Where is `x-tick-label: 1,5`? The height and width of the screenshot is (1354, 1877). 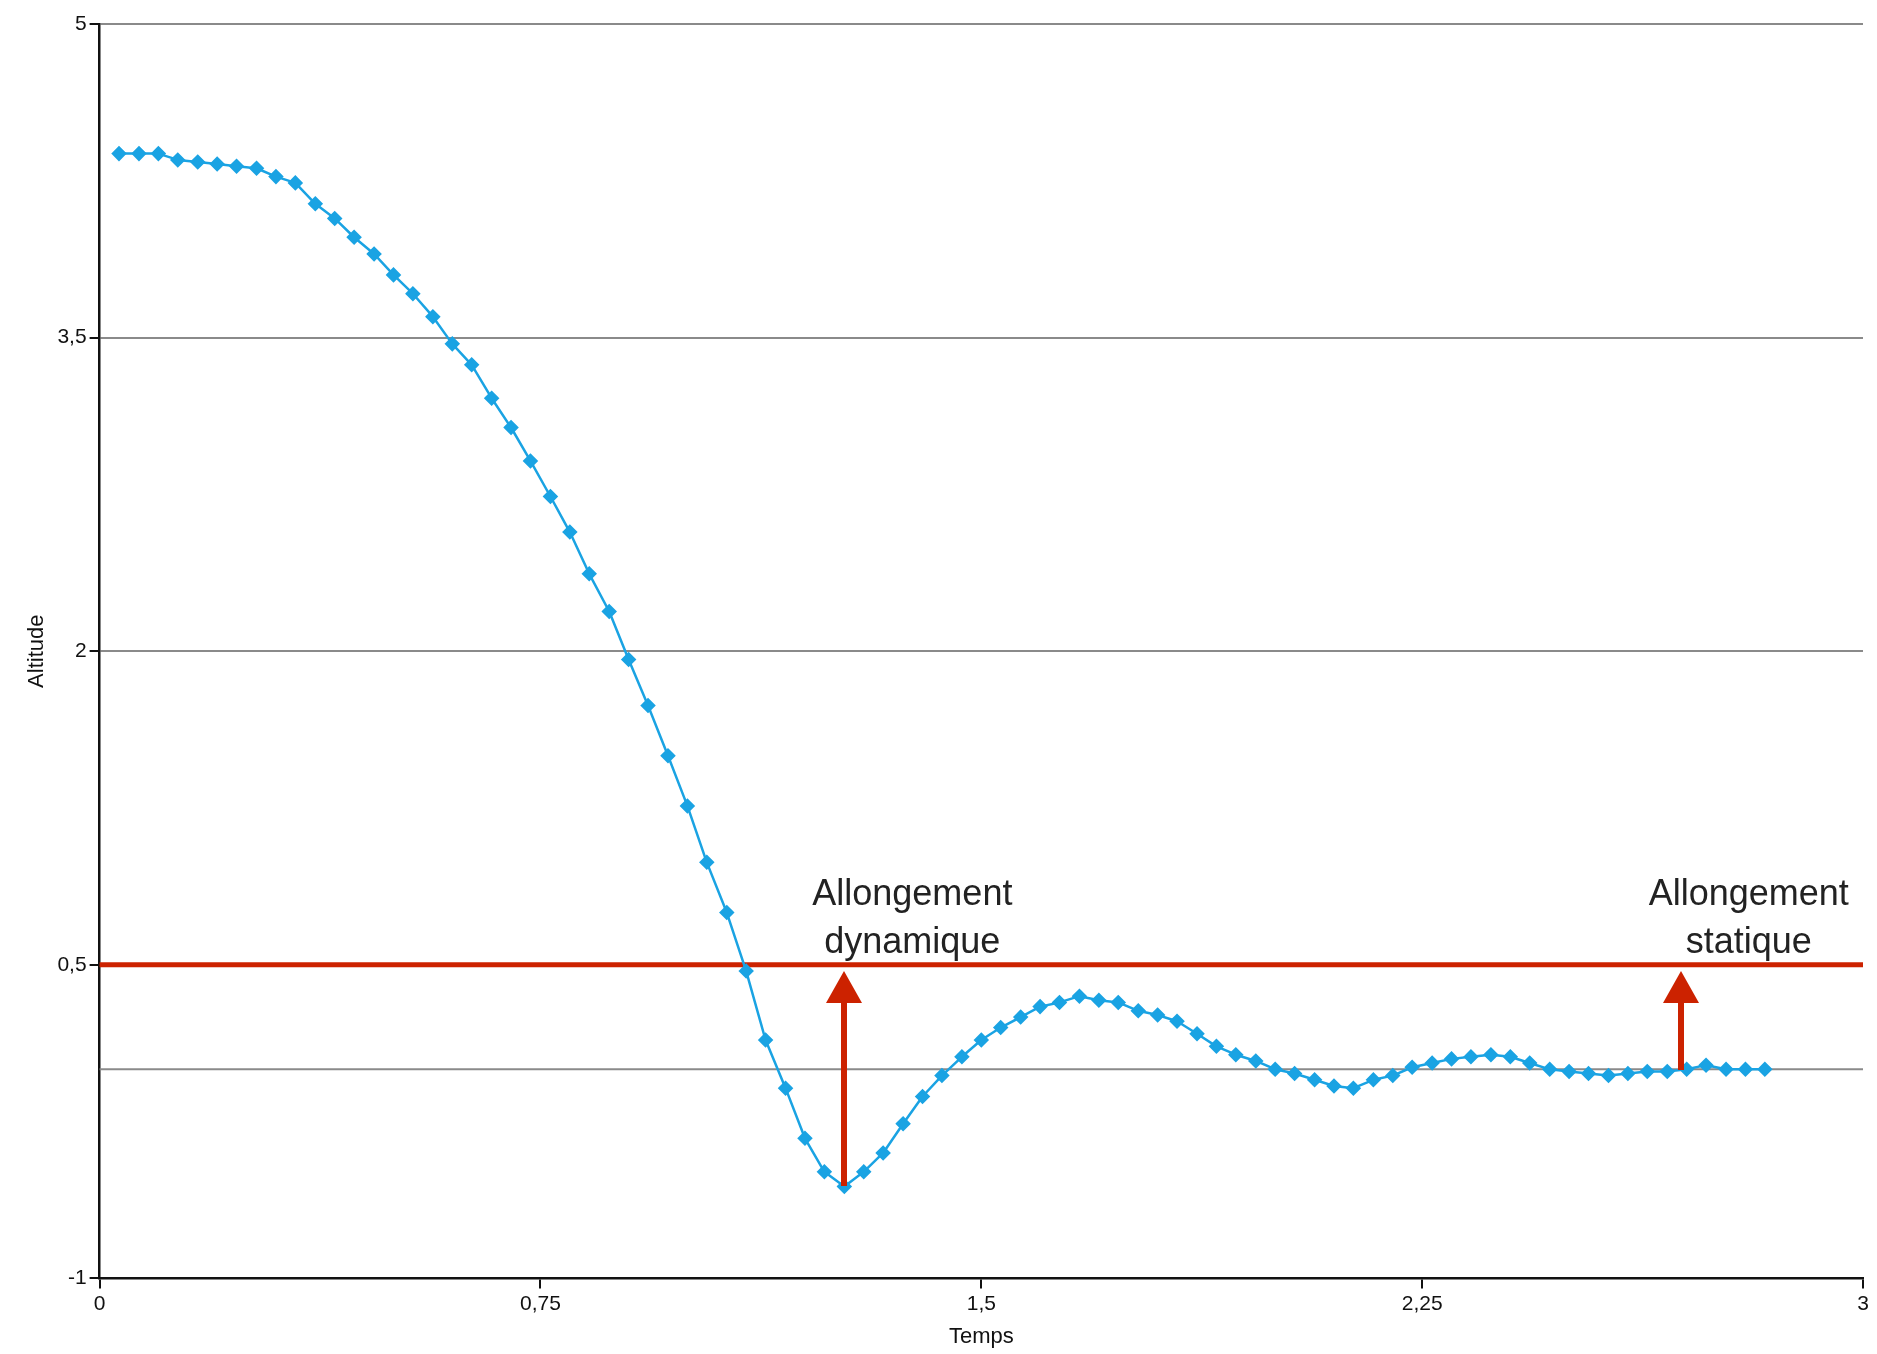
x-tick-label: 1,5 is located at coordinates (981, 1302).